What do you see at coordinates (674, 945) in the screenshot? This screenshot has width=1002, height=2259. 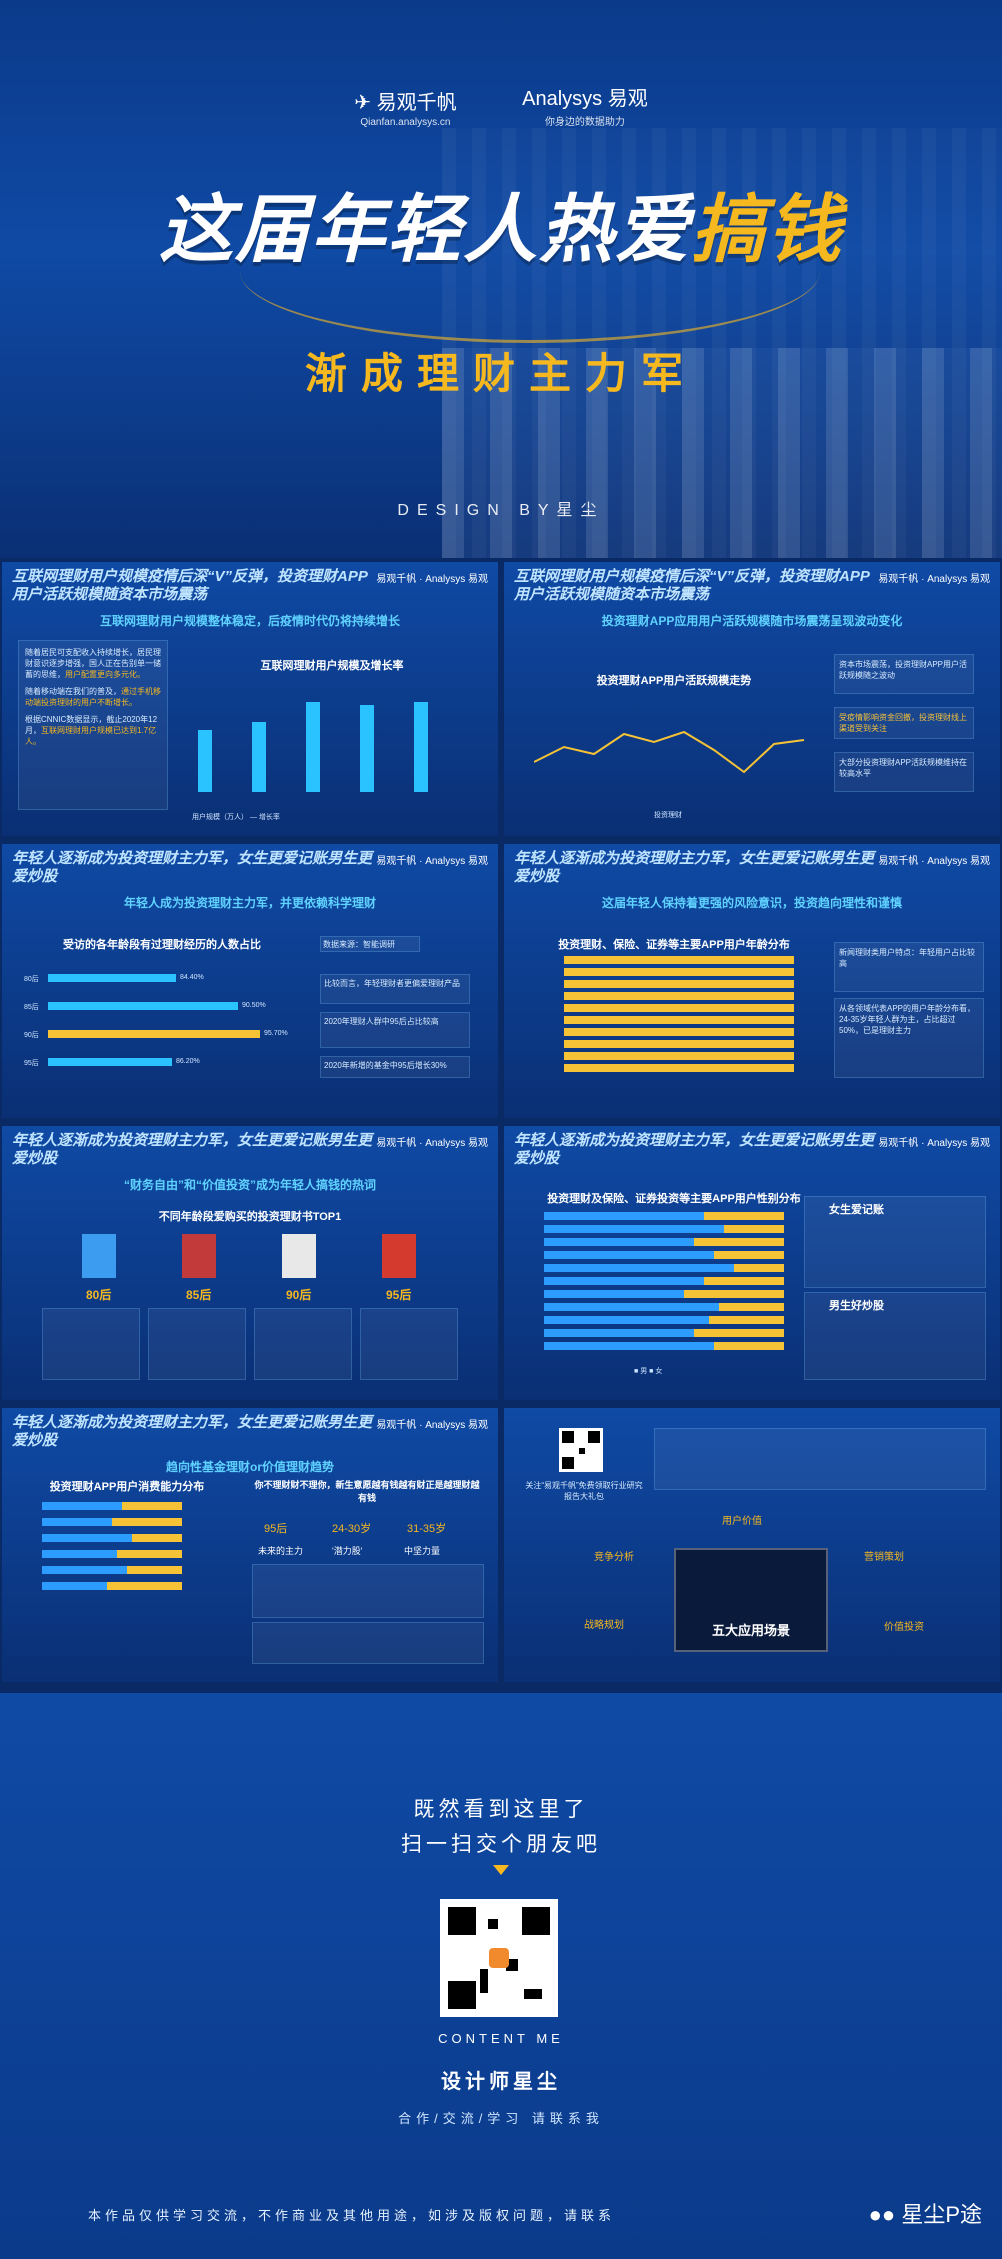 I see `chart-title: 投资理财、保险、证券等主要APP用户年龄分布` at bounding box center [674, 945].